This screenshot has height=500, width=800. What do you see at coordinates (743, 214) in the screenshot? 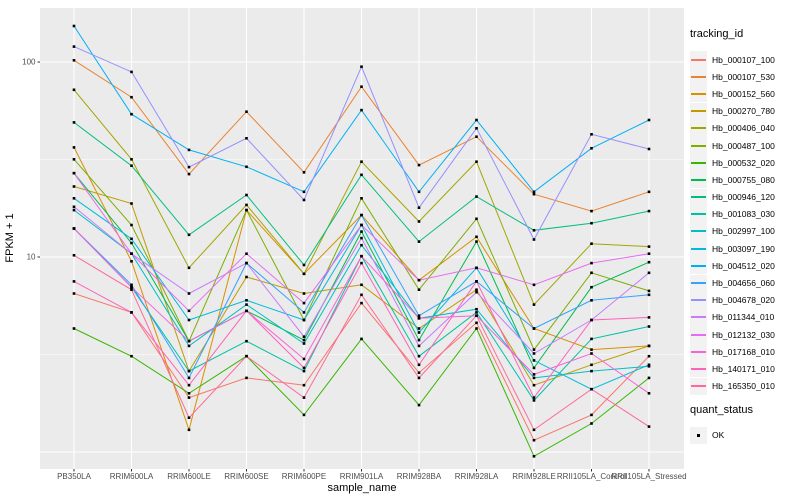
I see `legend-label: Hb_001083_030` at bounding box center [743, 214].